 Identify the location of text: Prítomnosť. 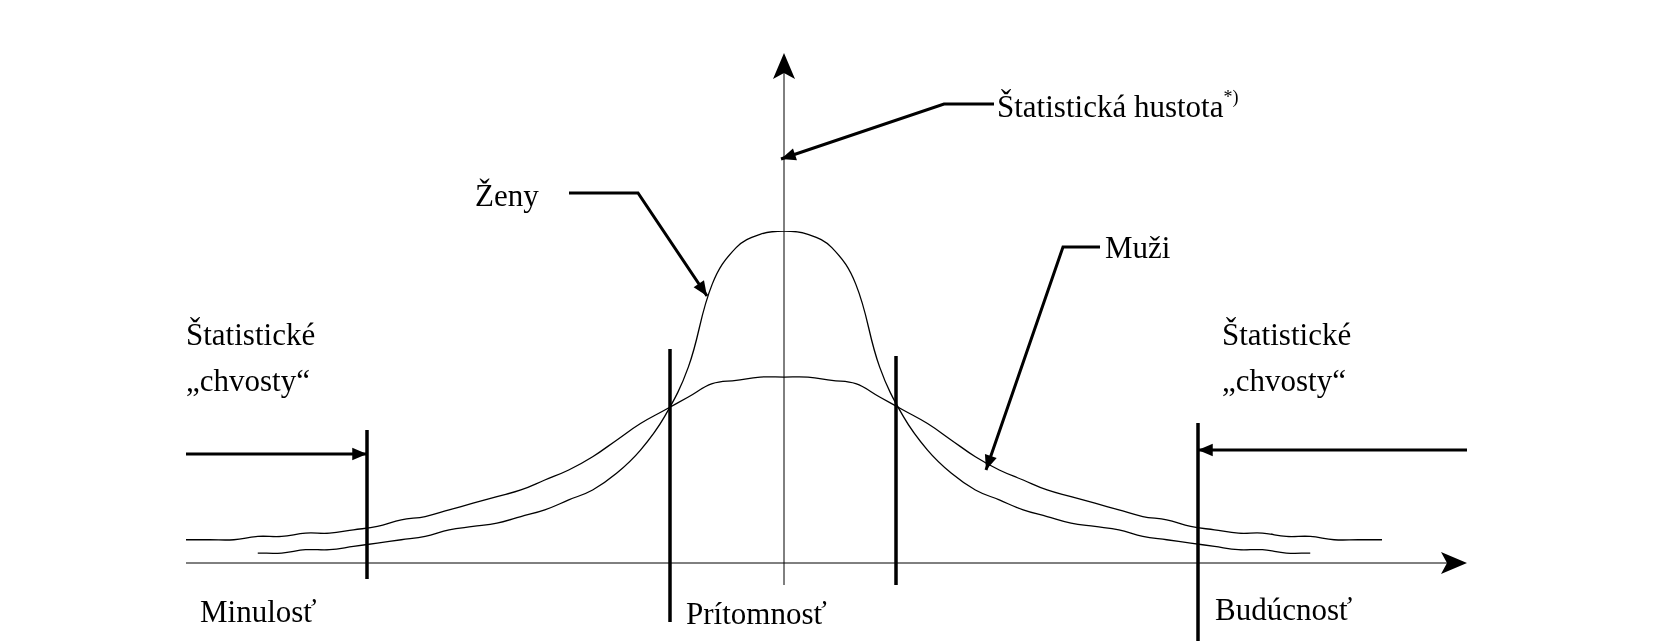
(756, 613).